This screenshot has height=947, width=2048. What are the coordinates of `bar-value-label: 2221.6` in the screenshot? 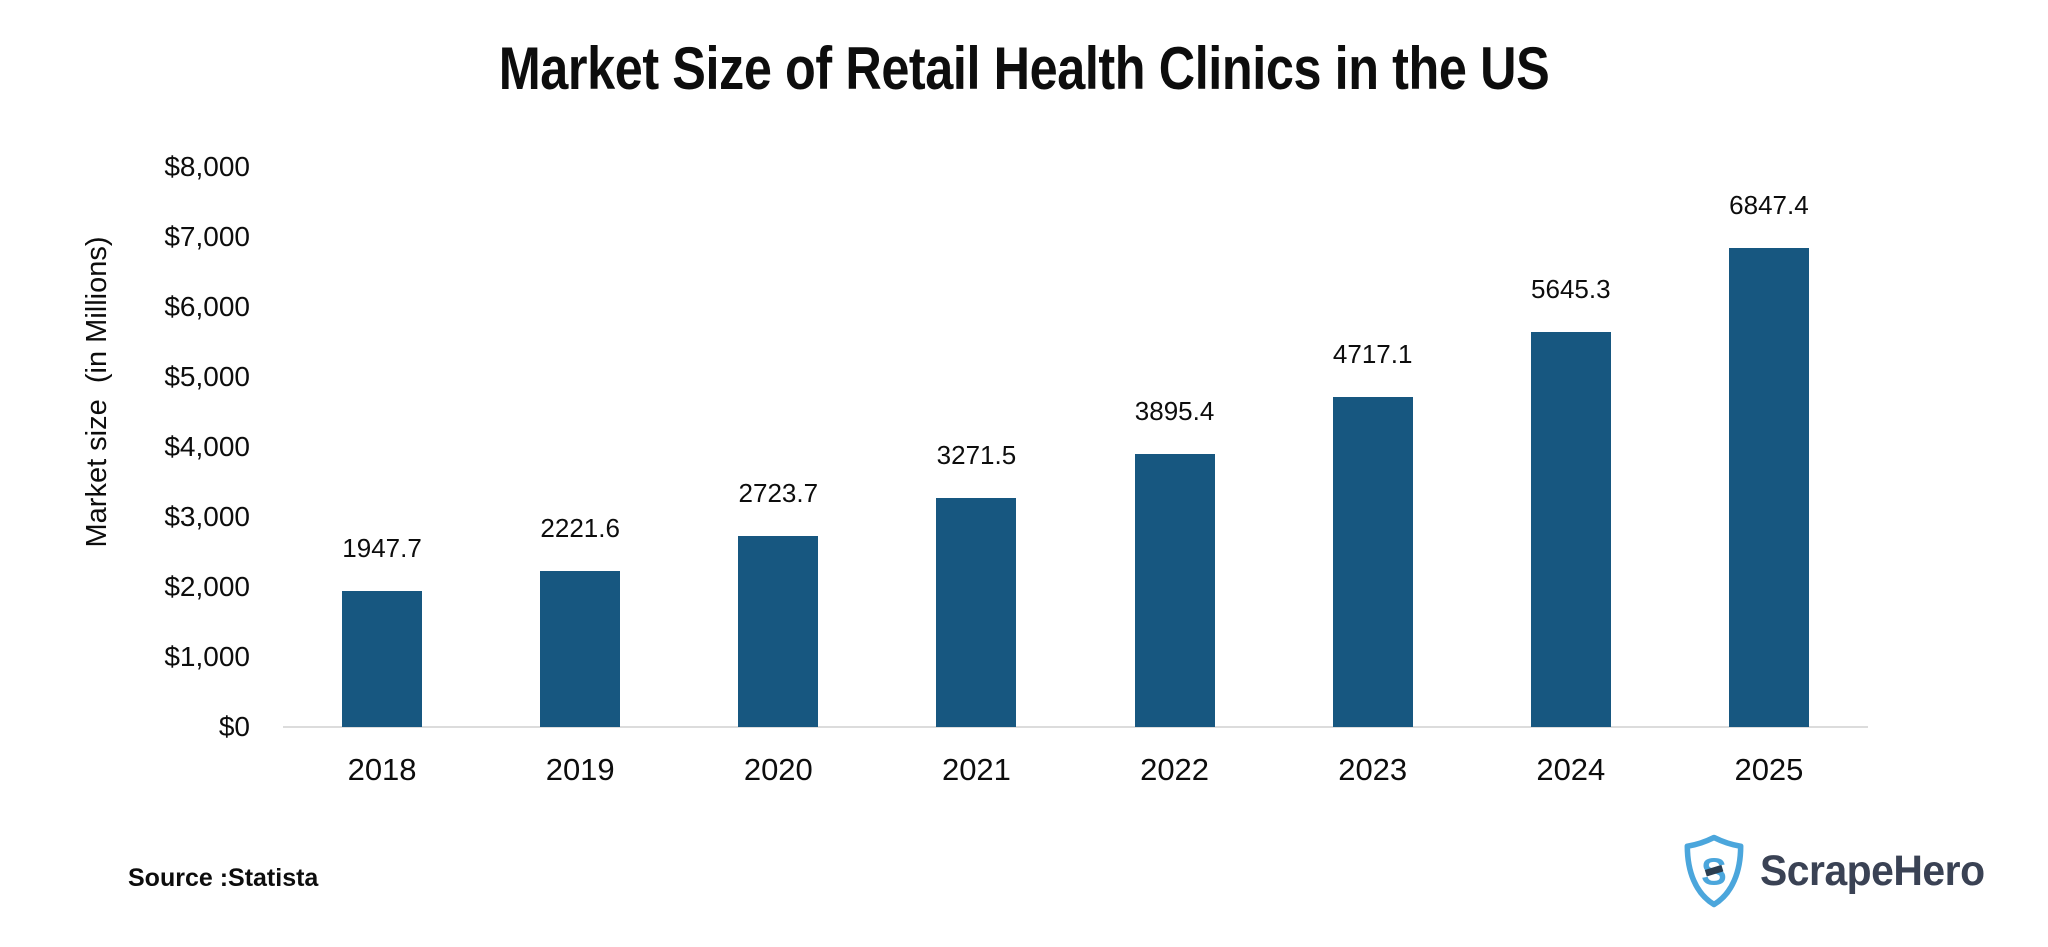 It's located at (580, 528).